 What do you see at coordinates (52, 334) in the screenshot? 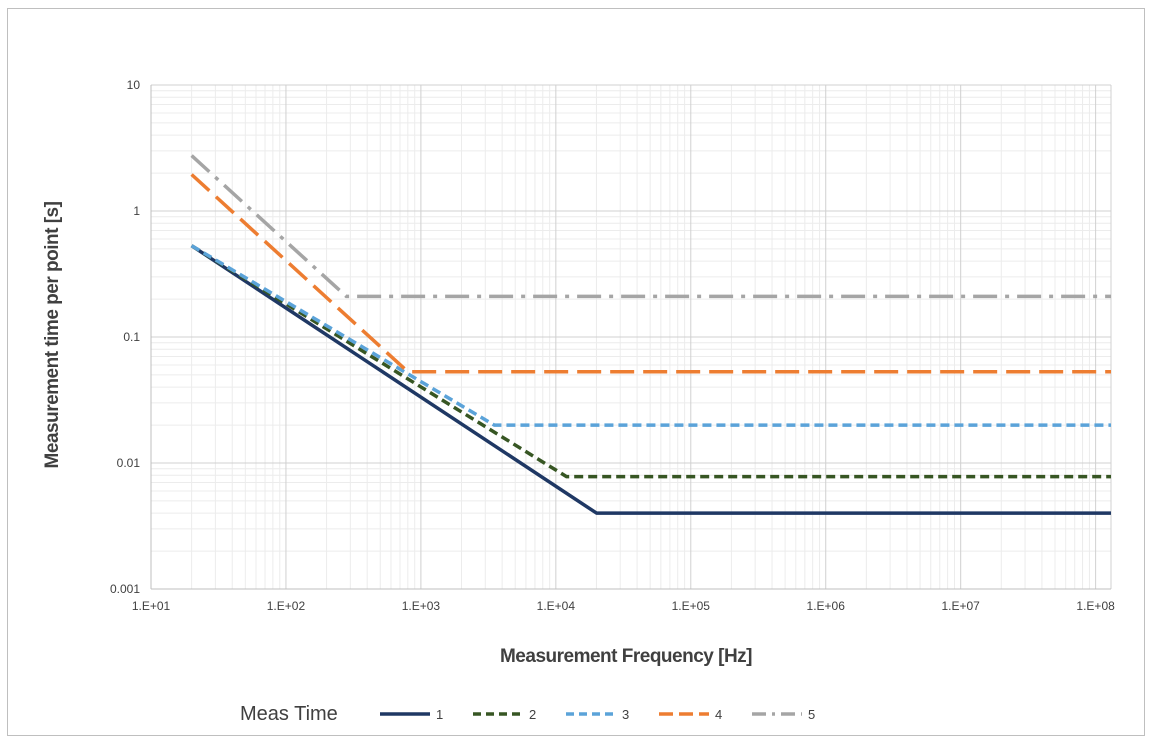
I see `y-axis-title: Measurement time per point [s]` at bounding box center [52, 334].